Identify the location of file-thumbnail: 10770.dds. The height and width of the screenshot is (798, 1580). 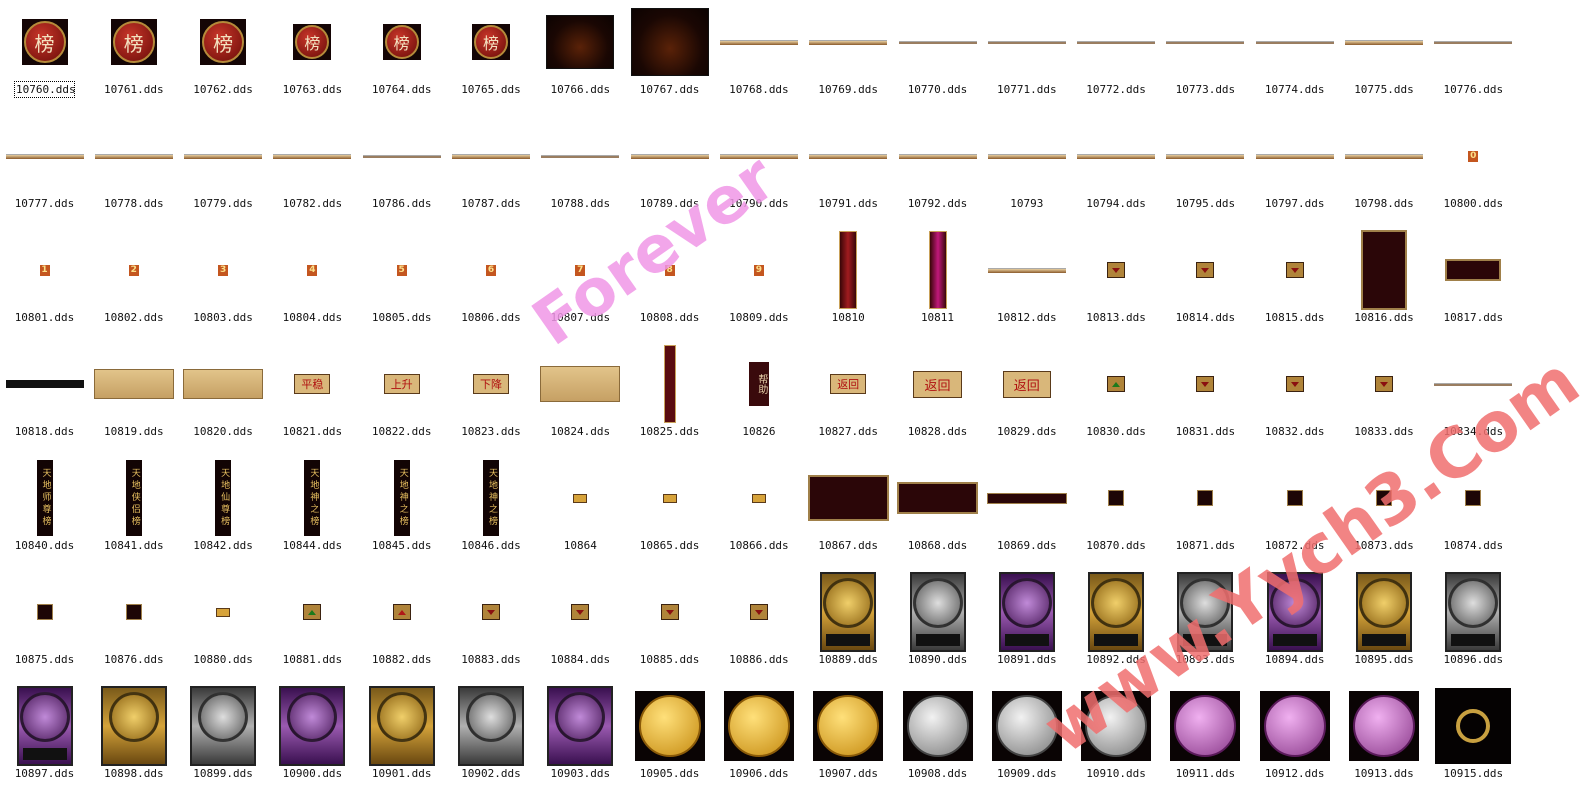
(937, 57).